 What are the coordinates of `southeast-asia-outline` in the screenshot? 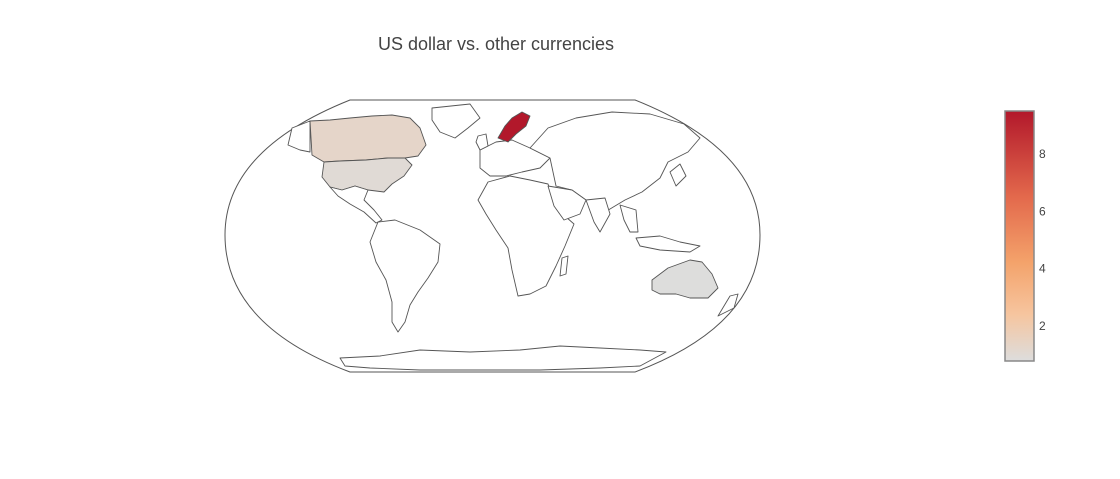 It's located at (629, 218).